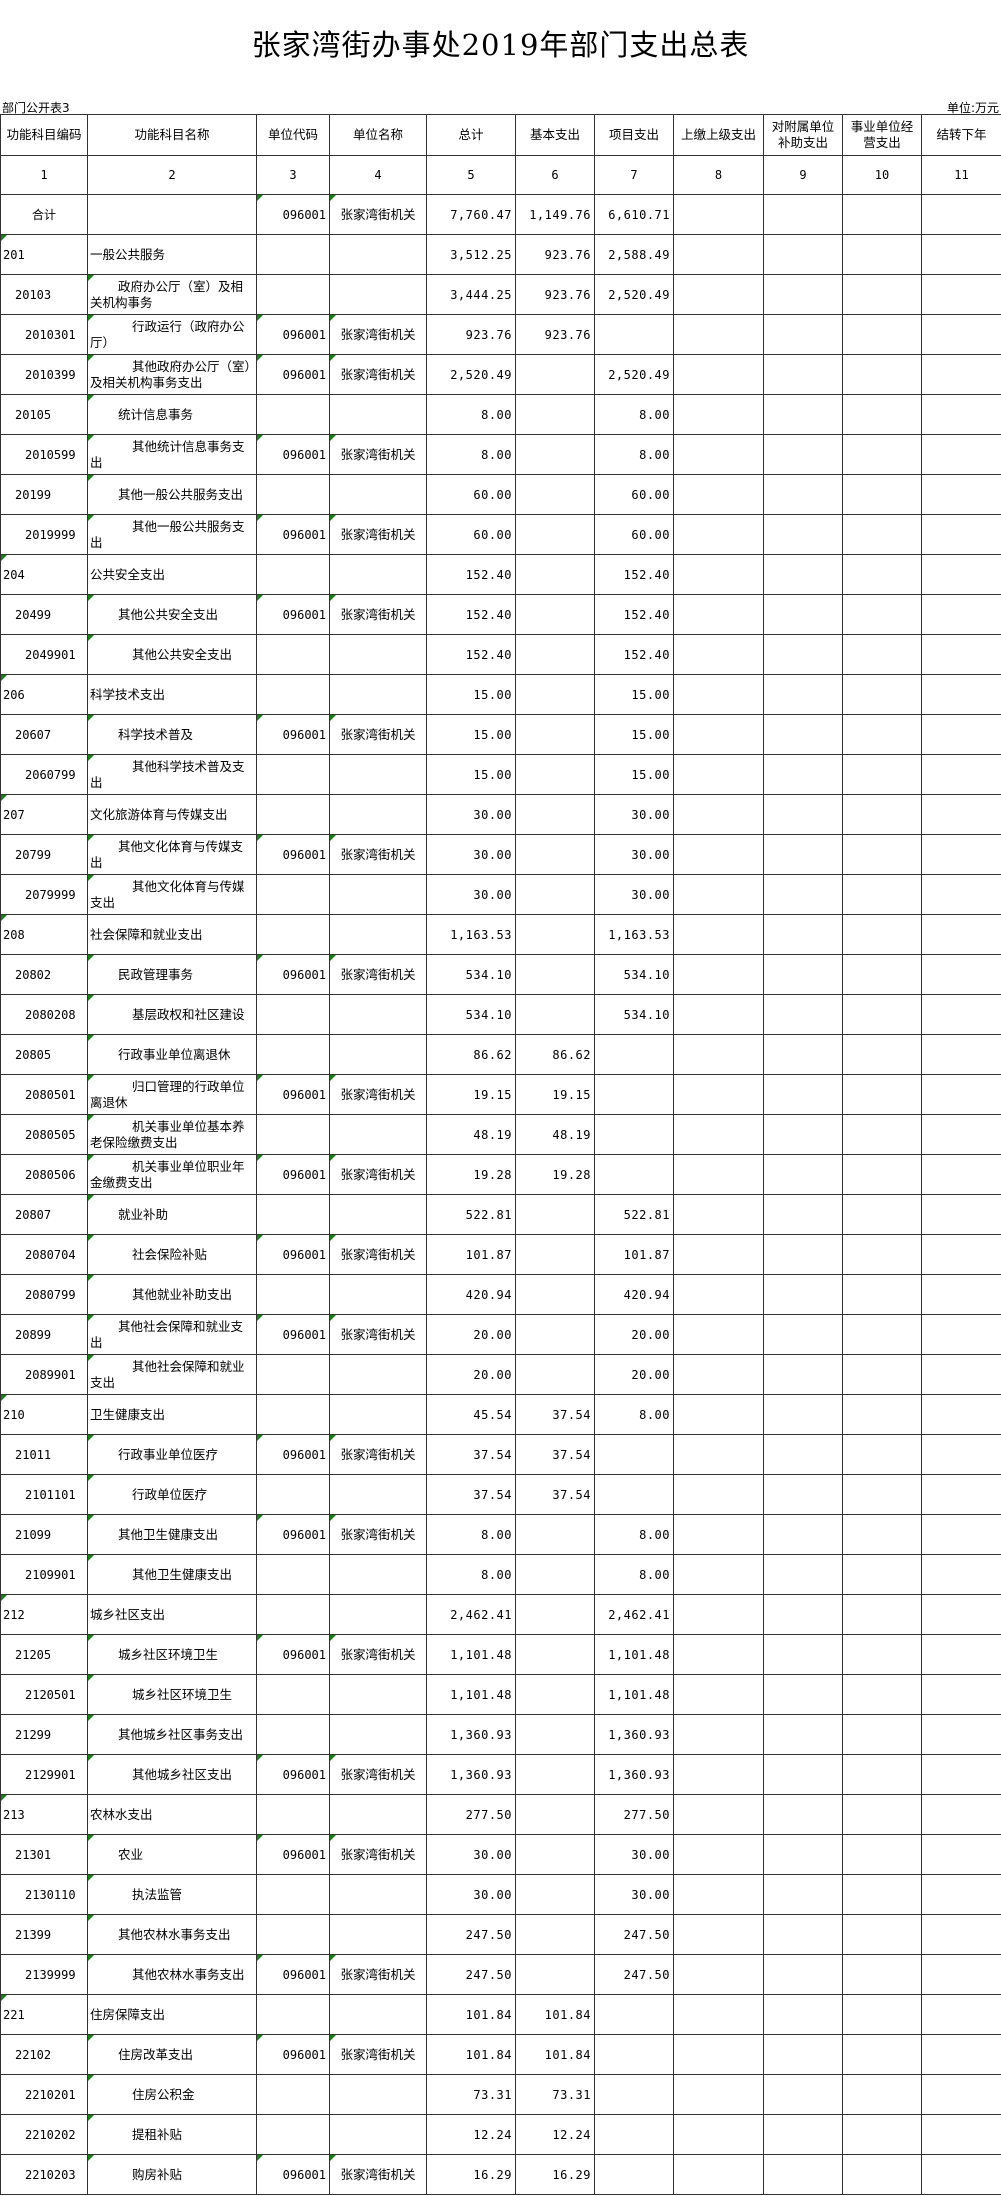  What do you see at coordinates (44, 974) in the screenshot?
I see `code-cell: 20802` at bounding box center [44, 974].